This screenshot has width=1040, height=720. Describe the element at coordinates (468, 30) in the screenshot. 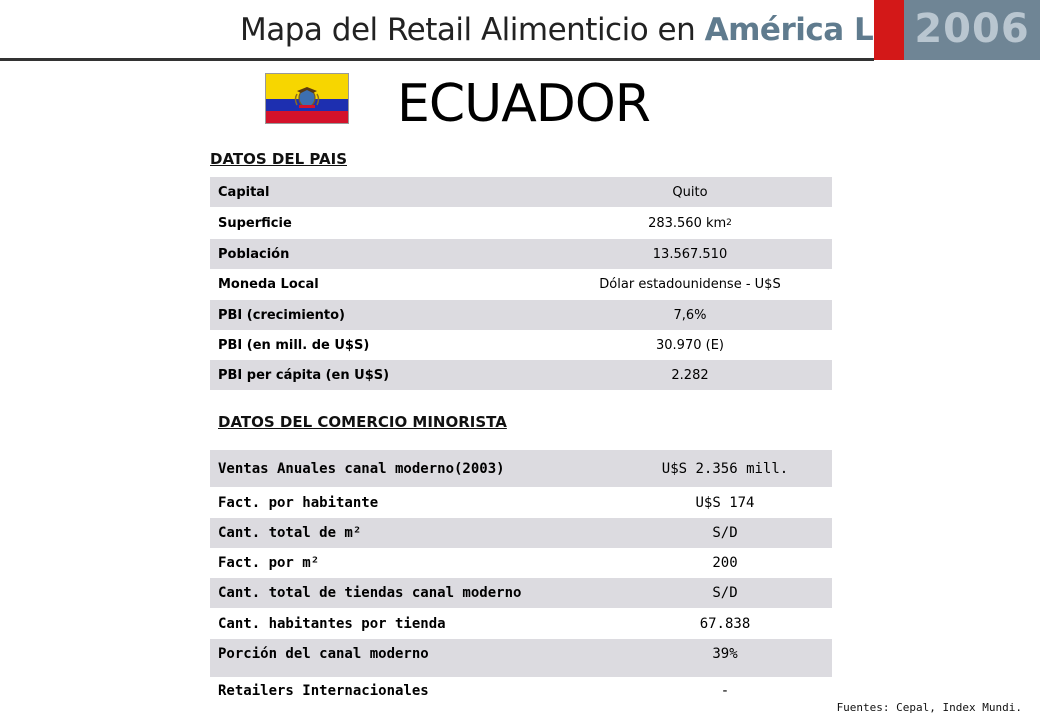

I see `header-title-main: Mapa del Retail Alimenticio en` at that location.